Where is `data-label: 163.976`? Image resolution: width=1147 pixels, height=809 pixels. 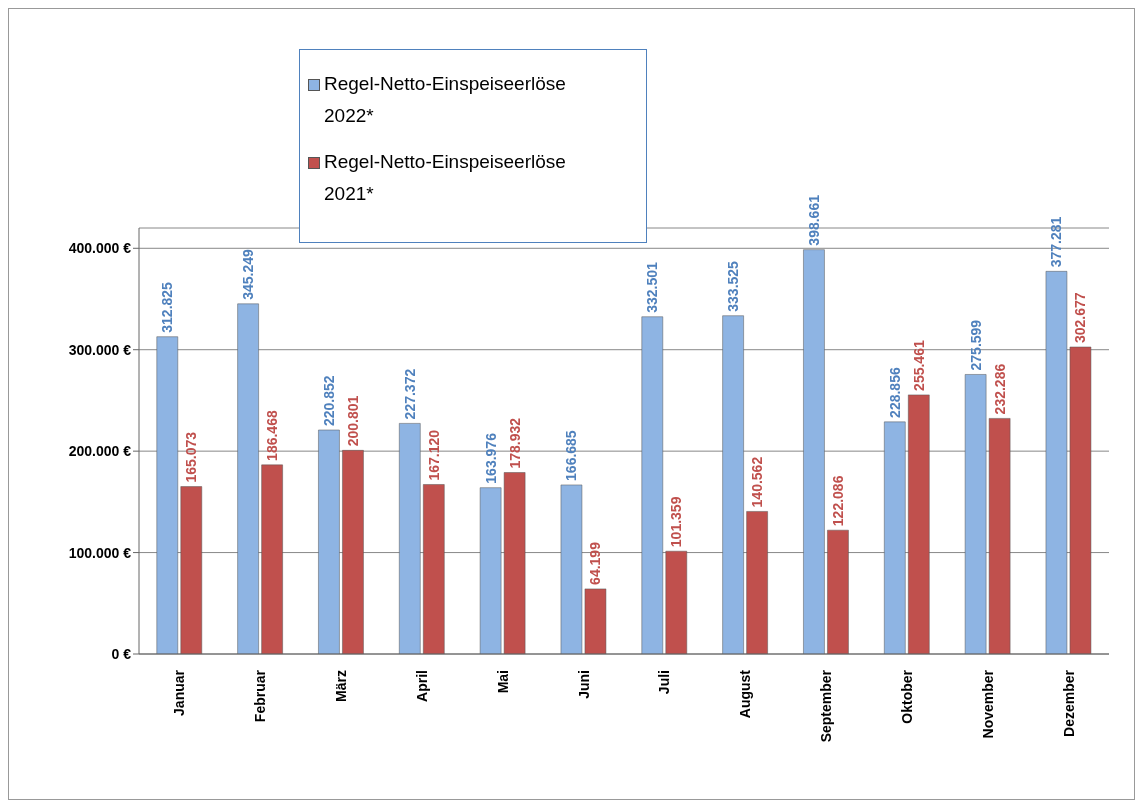
data-label: 163.976 is located at coordinates (490, 458).